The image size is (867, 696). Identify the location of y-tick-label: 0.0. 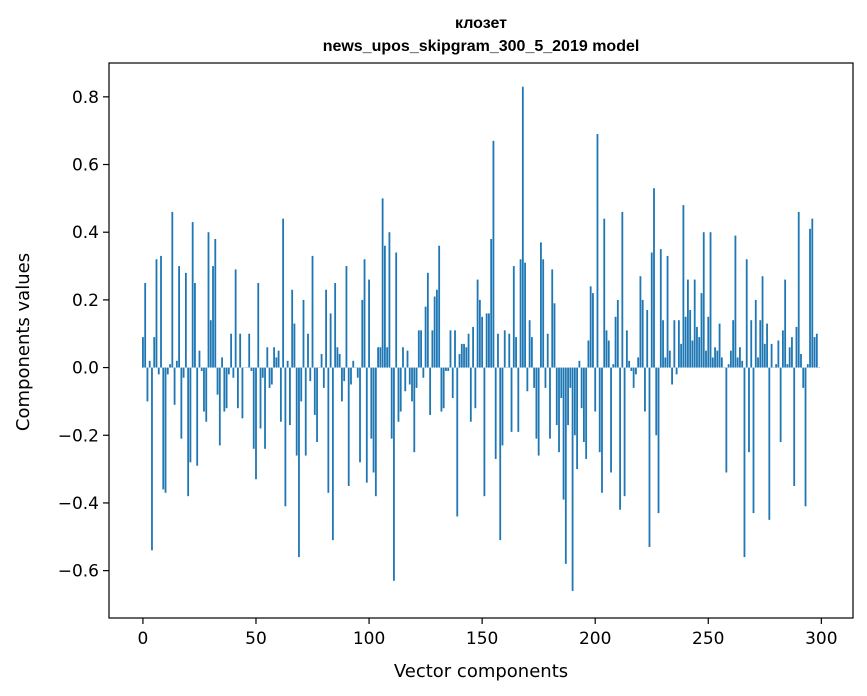
(85, 369).